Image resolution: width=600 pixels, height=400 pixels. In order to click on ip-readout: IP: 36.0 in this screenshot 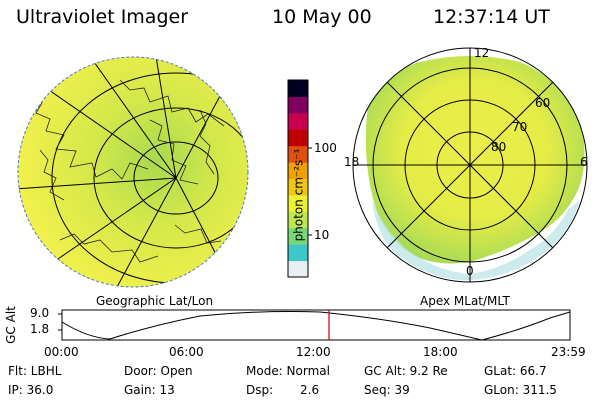, I will do `click(31, 390)`.